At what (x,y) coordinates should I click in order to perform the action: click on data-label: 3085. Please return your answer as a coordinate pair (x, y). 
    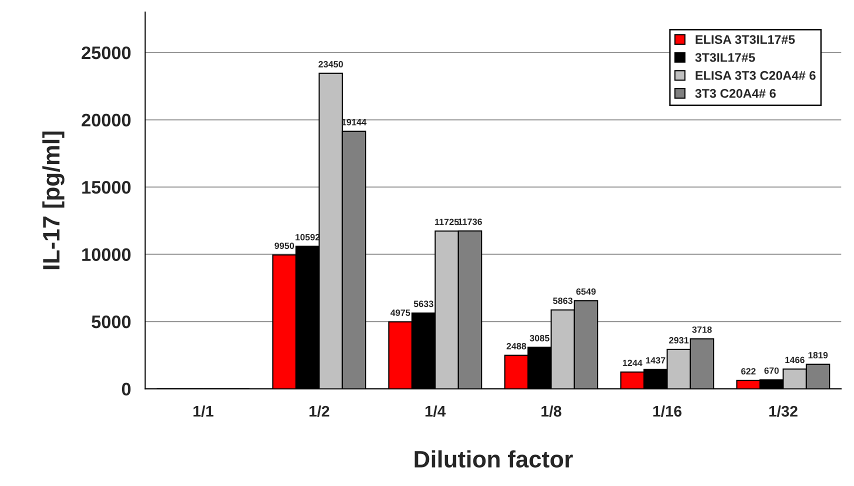
    Looking at the image, I should click on (540, 338).